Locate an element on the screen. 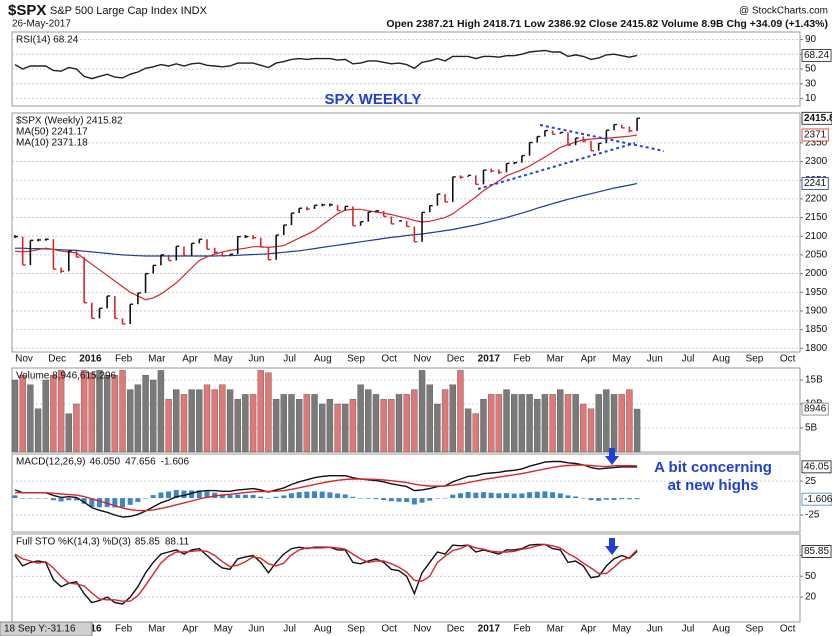  y-tick-label: 30 is located at coordinates (811, 83).